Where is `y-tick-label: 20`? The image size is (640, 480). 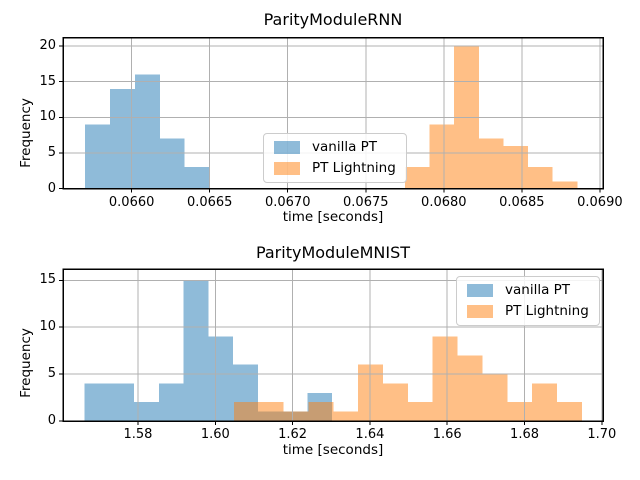
y-tick-label: 20 is located at coordinates (47, 46).